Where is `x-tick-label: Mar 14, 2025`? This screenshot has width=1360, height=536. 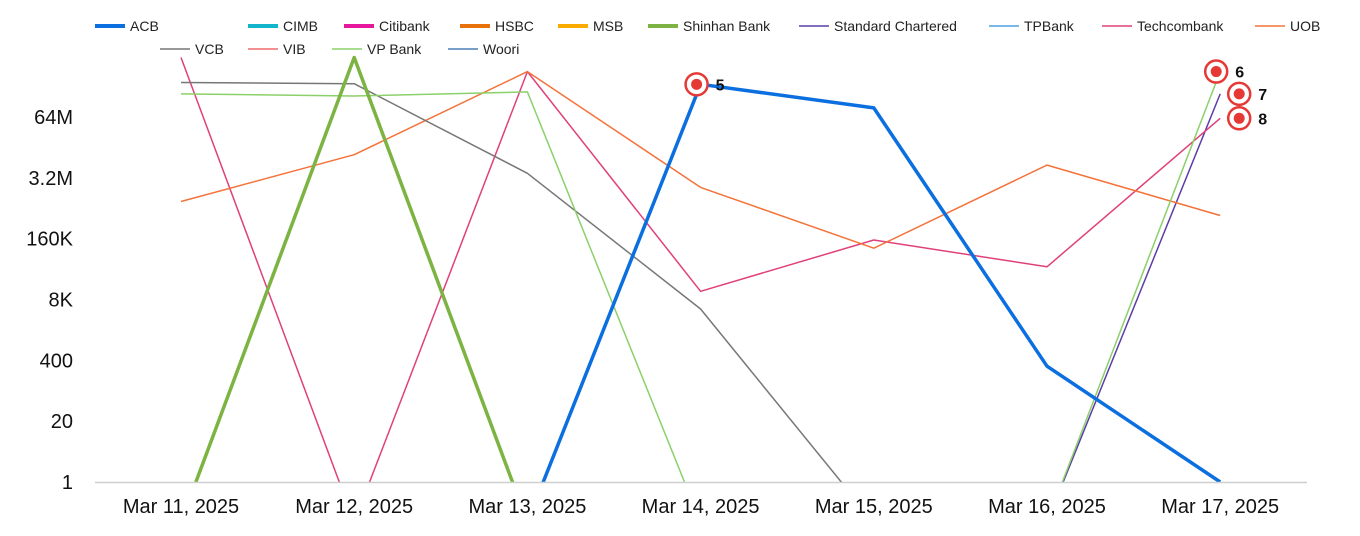 x-tick-label: Mar 14, 2025 is located at coordinates (701, 507).